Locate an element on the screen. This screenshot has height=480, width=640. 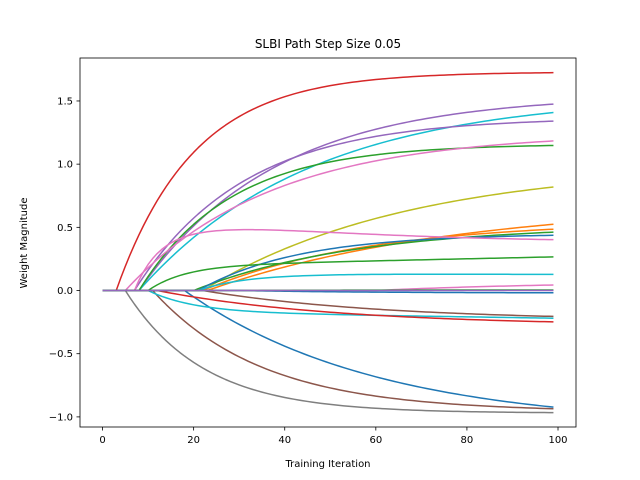
series-line-w12 is located at coordinates (328, 274).